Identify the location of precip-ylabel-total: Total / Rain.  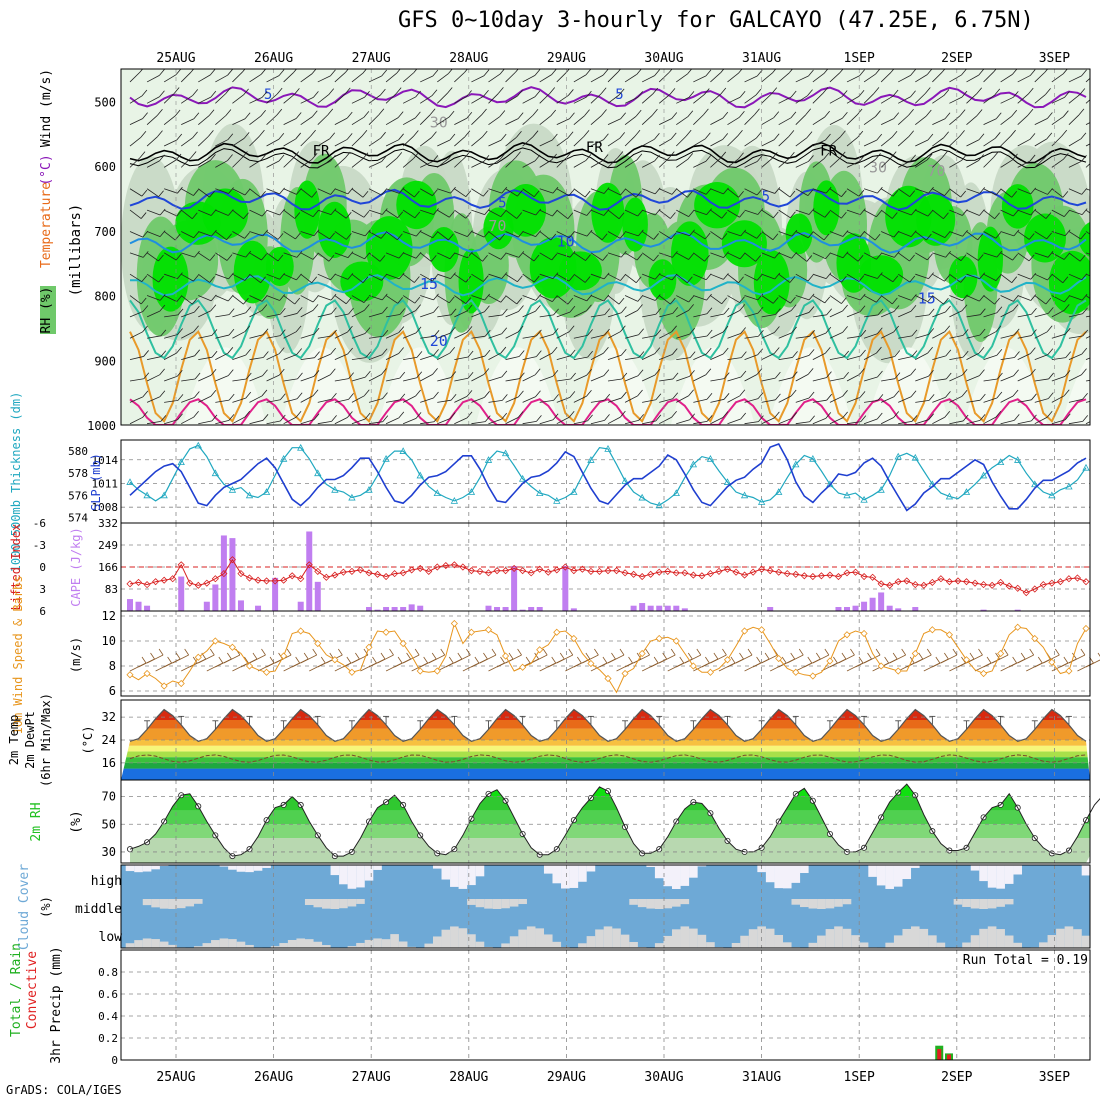
(16, 990).